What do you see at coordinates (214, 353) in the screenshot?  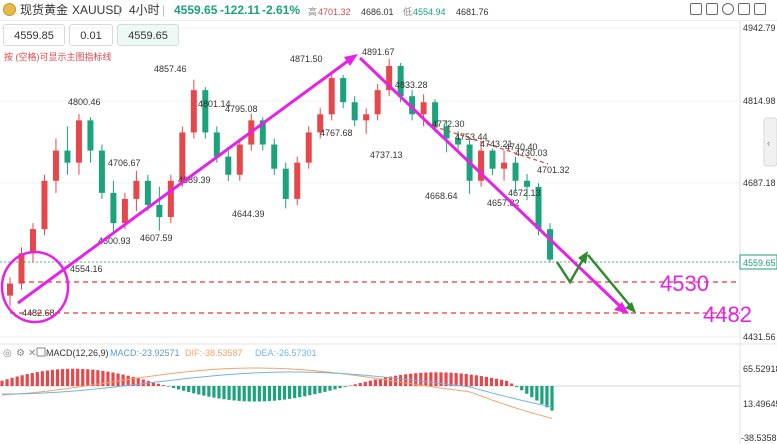 I see `dif-value: DIF:-38.53587` at bounding box center [214, 353].